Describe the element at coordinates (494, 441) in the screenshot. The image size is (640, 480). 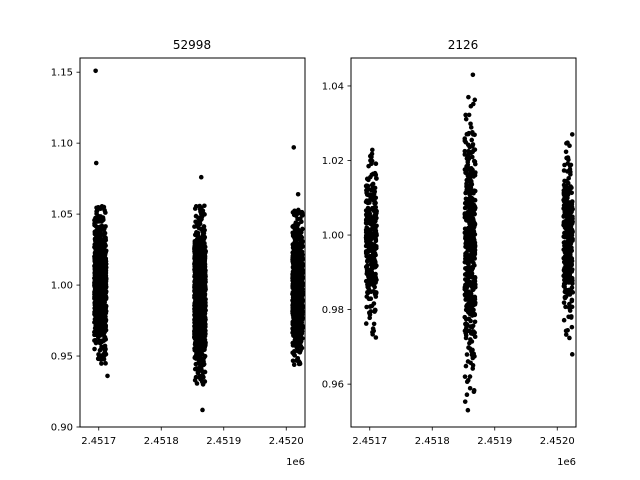
I see `x-tick-label: 2.4519` at that location.